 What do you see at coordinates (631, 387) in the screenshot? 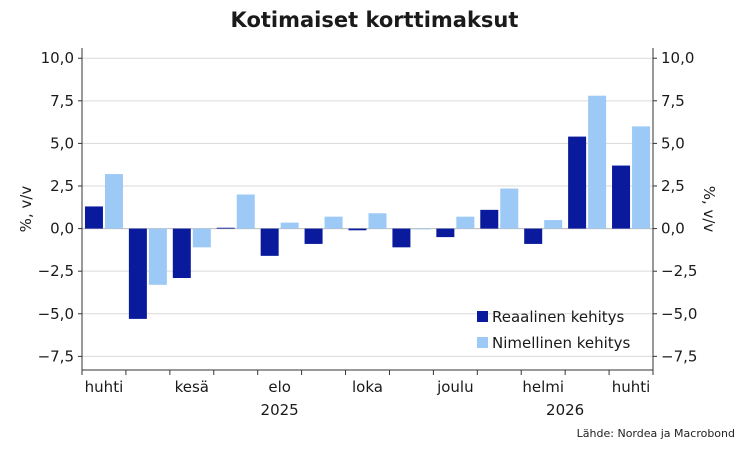
I see `x-tick-label-6: huhti` at bounding box center [631, 387].